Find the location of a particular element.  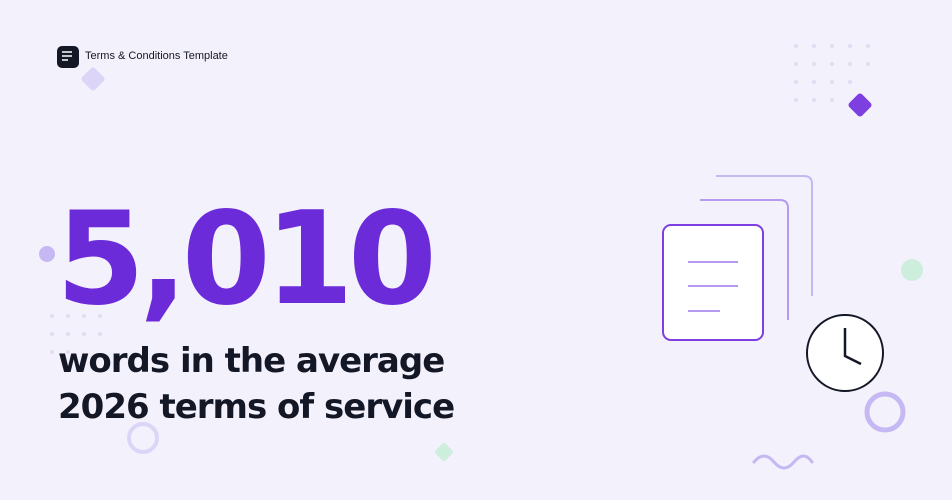

stat-value: 5,010 is located at coordinates (246, 259).